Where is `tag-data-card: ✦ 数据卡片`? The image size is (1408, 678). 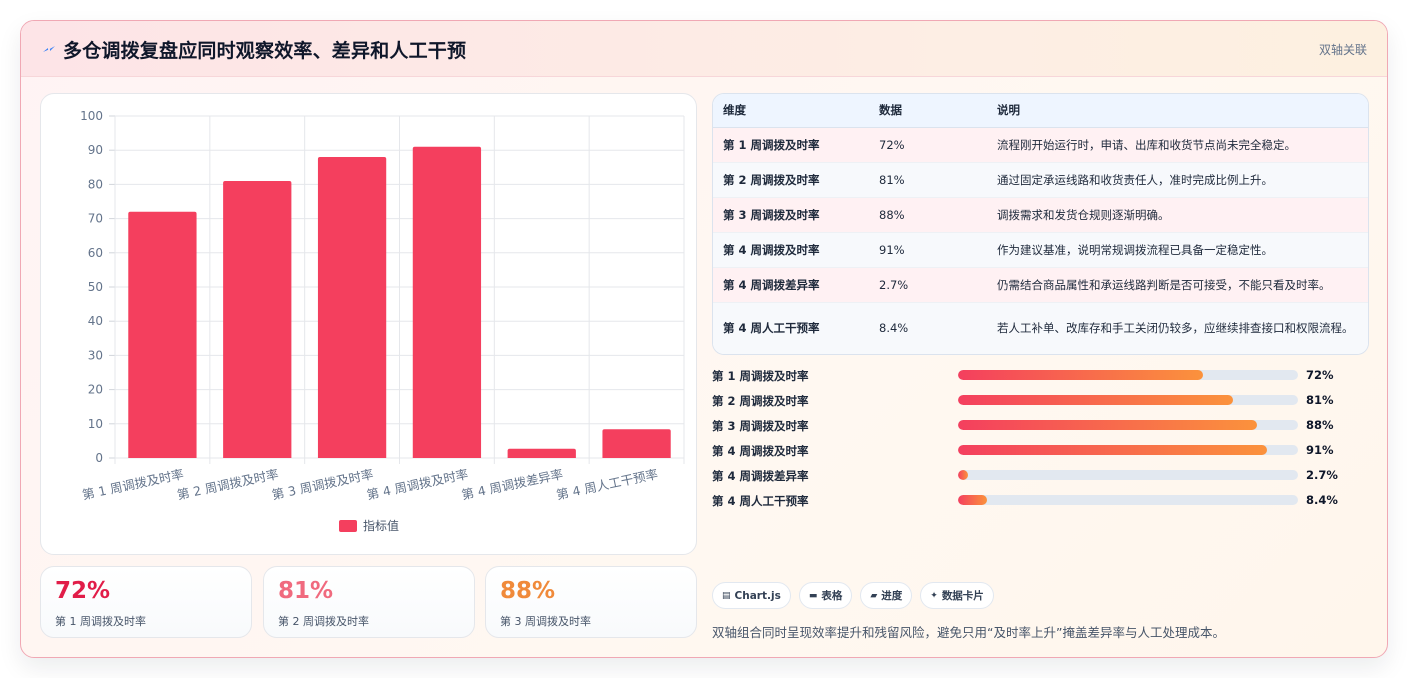
tag-data-card: ✦ 数据卡片 is located at coordinates (957, 595).